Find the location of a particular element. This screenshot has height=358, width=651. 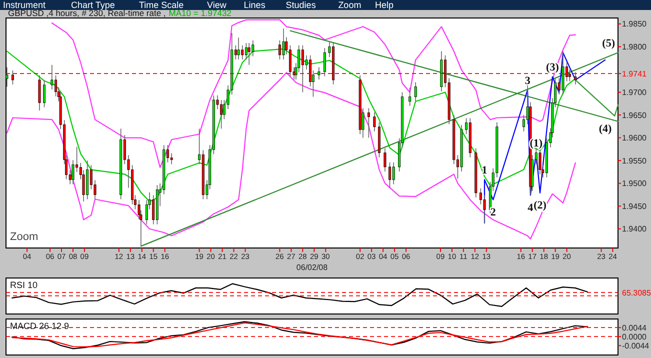

y-tick-label: 1.9800 is located at coordinates (635, 47).